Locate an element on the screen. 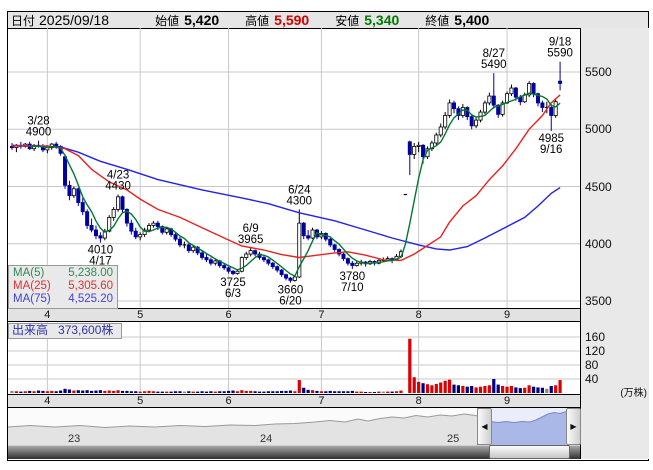  navigator-year-label: 24 is located at coordinates (266, 439).